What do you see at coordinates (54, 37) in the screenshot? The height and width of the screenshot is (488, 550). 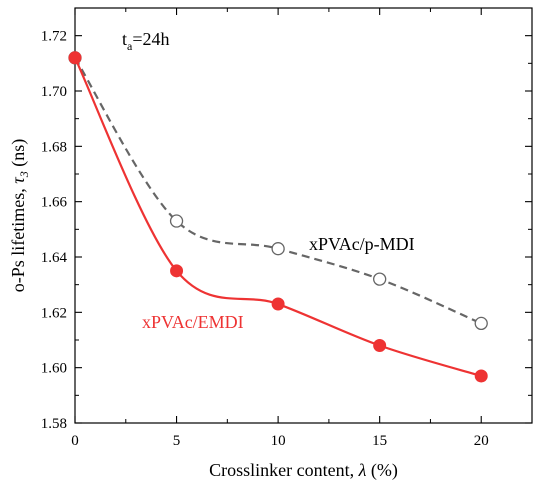 I see `y-tick-label: 1.72` at bounding box center [54, 37].